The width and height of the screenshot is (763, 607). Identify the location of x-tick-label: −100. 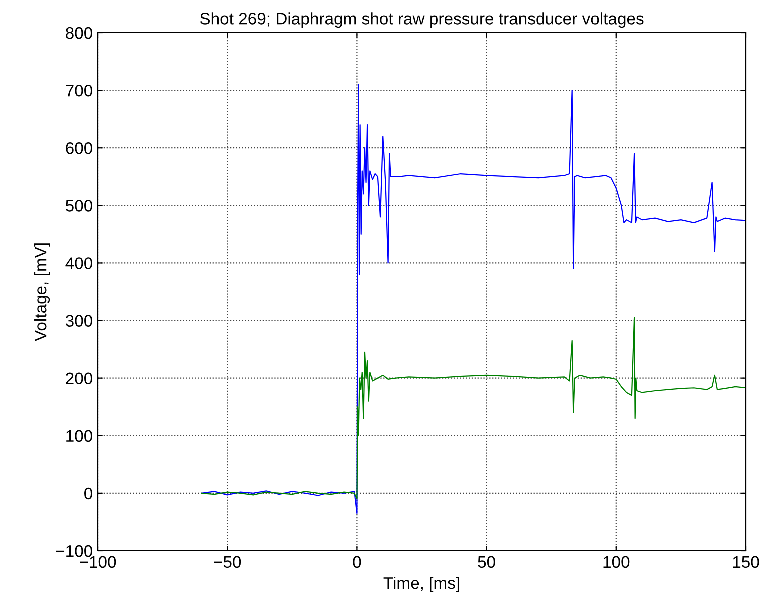
(98, 562).